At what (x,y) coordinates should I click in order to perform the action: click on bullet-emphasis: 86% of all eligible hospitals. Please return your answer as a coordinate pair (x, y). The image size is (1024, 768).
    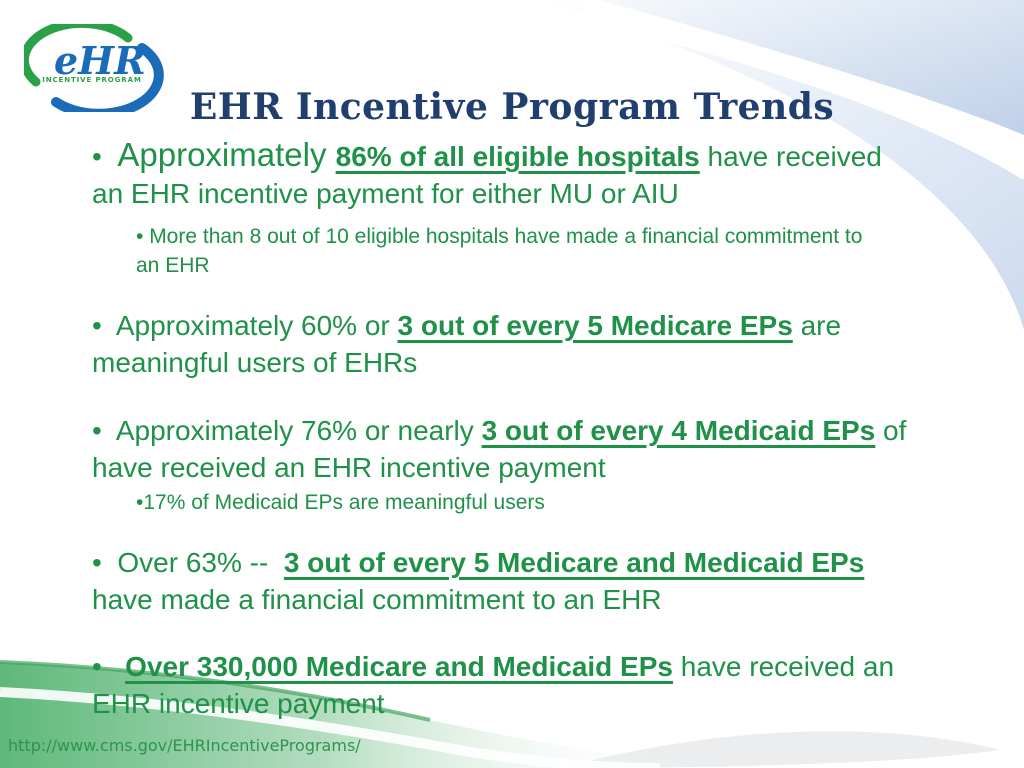
    Looking at the image, I should click on (517, 156).